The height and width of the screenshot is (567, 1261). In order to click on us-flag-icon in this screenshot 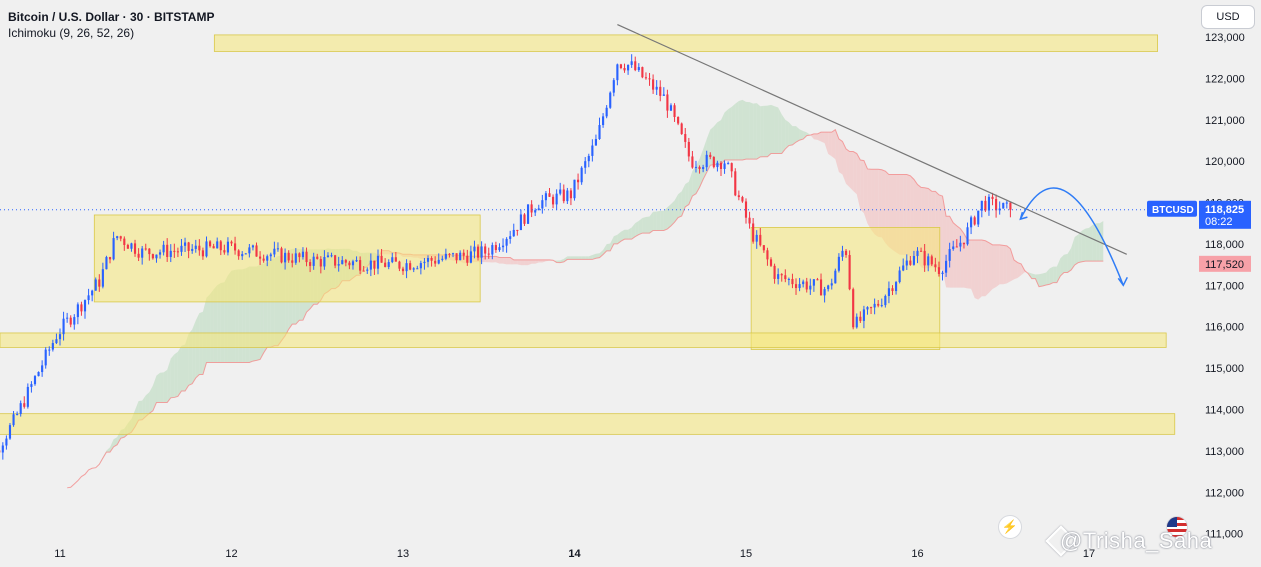, I will do `click(1177, 527)`.